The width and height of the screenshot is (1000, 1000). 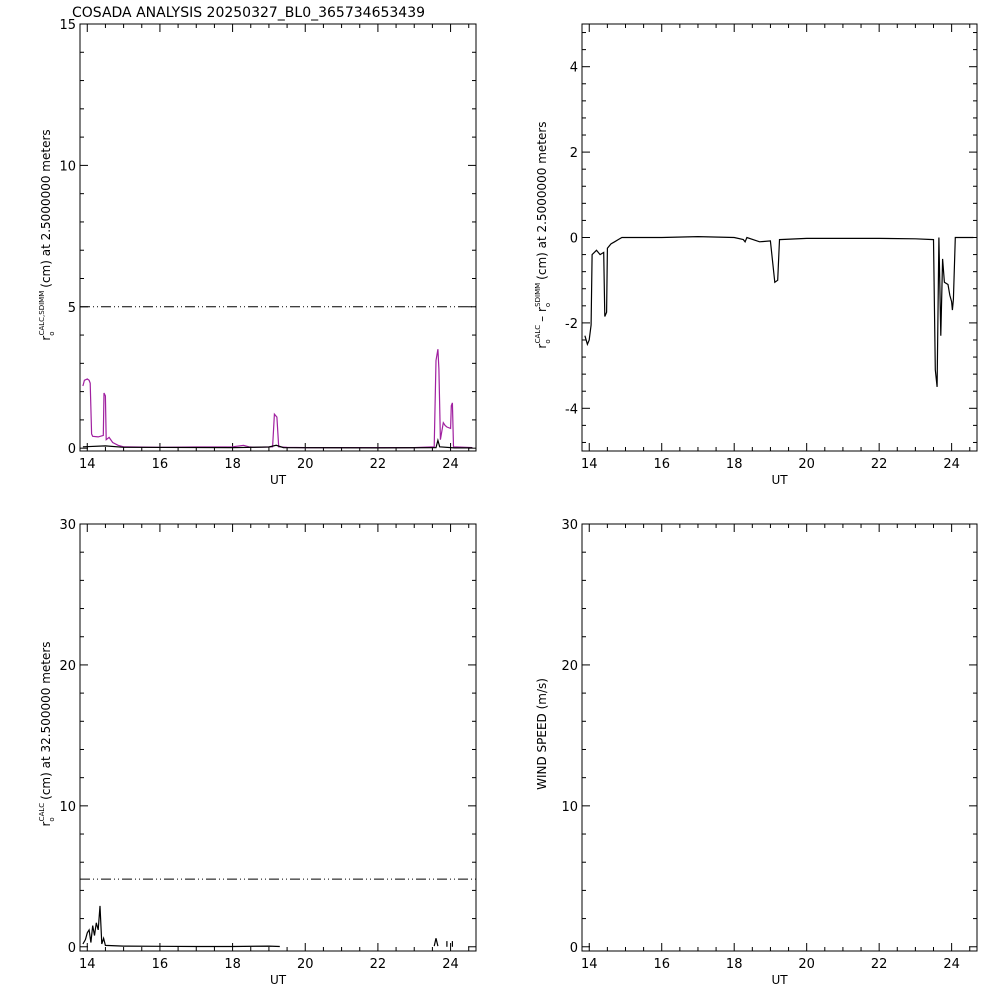 What do you see at coordinates (571, 409) in the screenshot?
I see `y-tick-label: -4` at bounding box center [571, 409].